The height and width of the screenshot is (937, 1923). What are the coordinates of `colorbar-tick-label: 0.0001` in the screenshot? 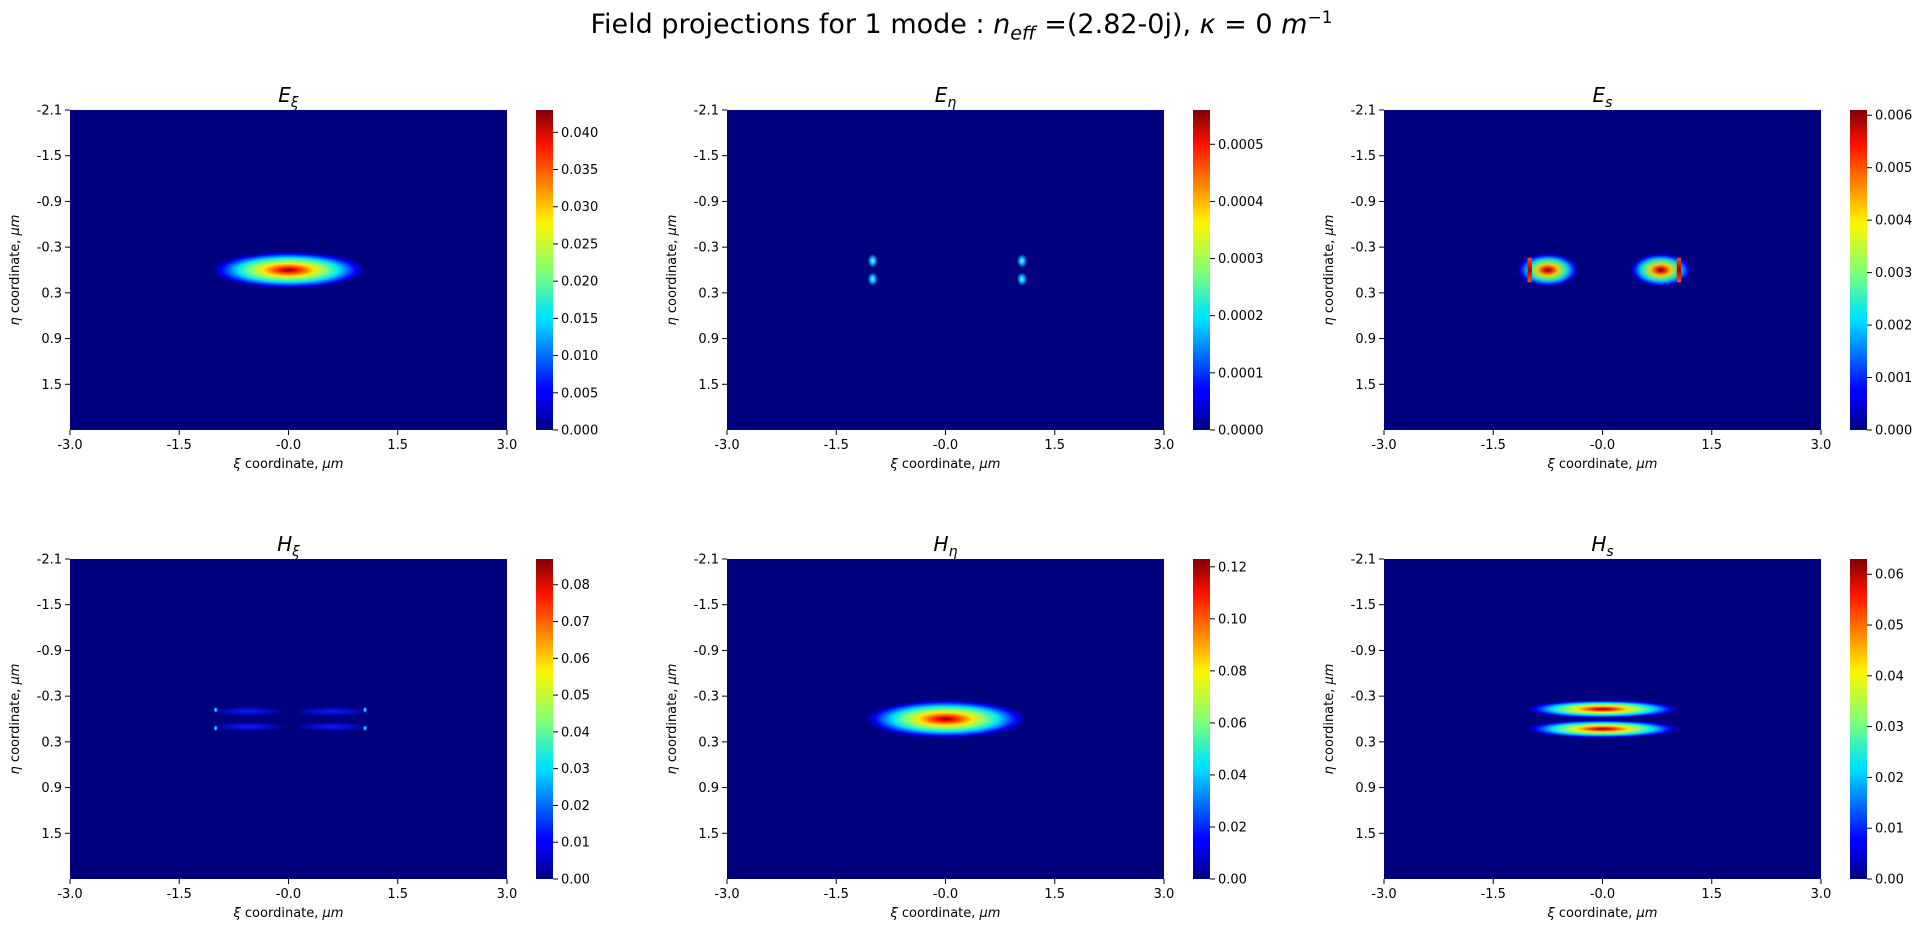 It's located at (1241, 373).